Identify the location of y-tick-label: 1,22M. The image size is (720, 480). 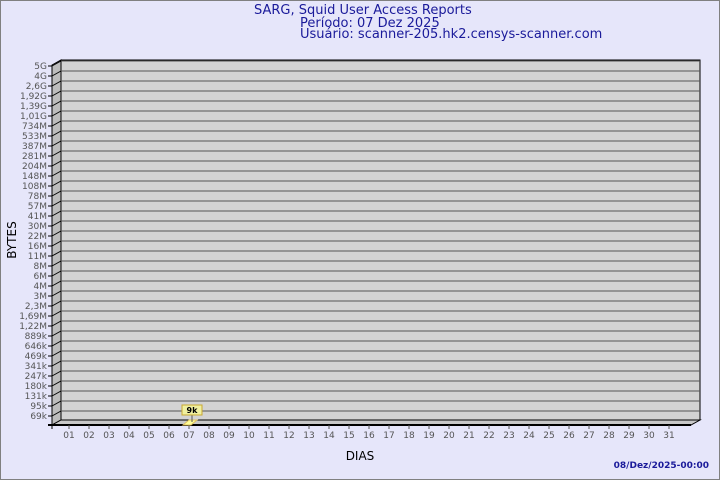
(33, 327).